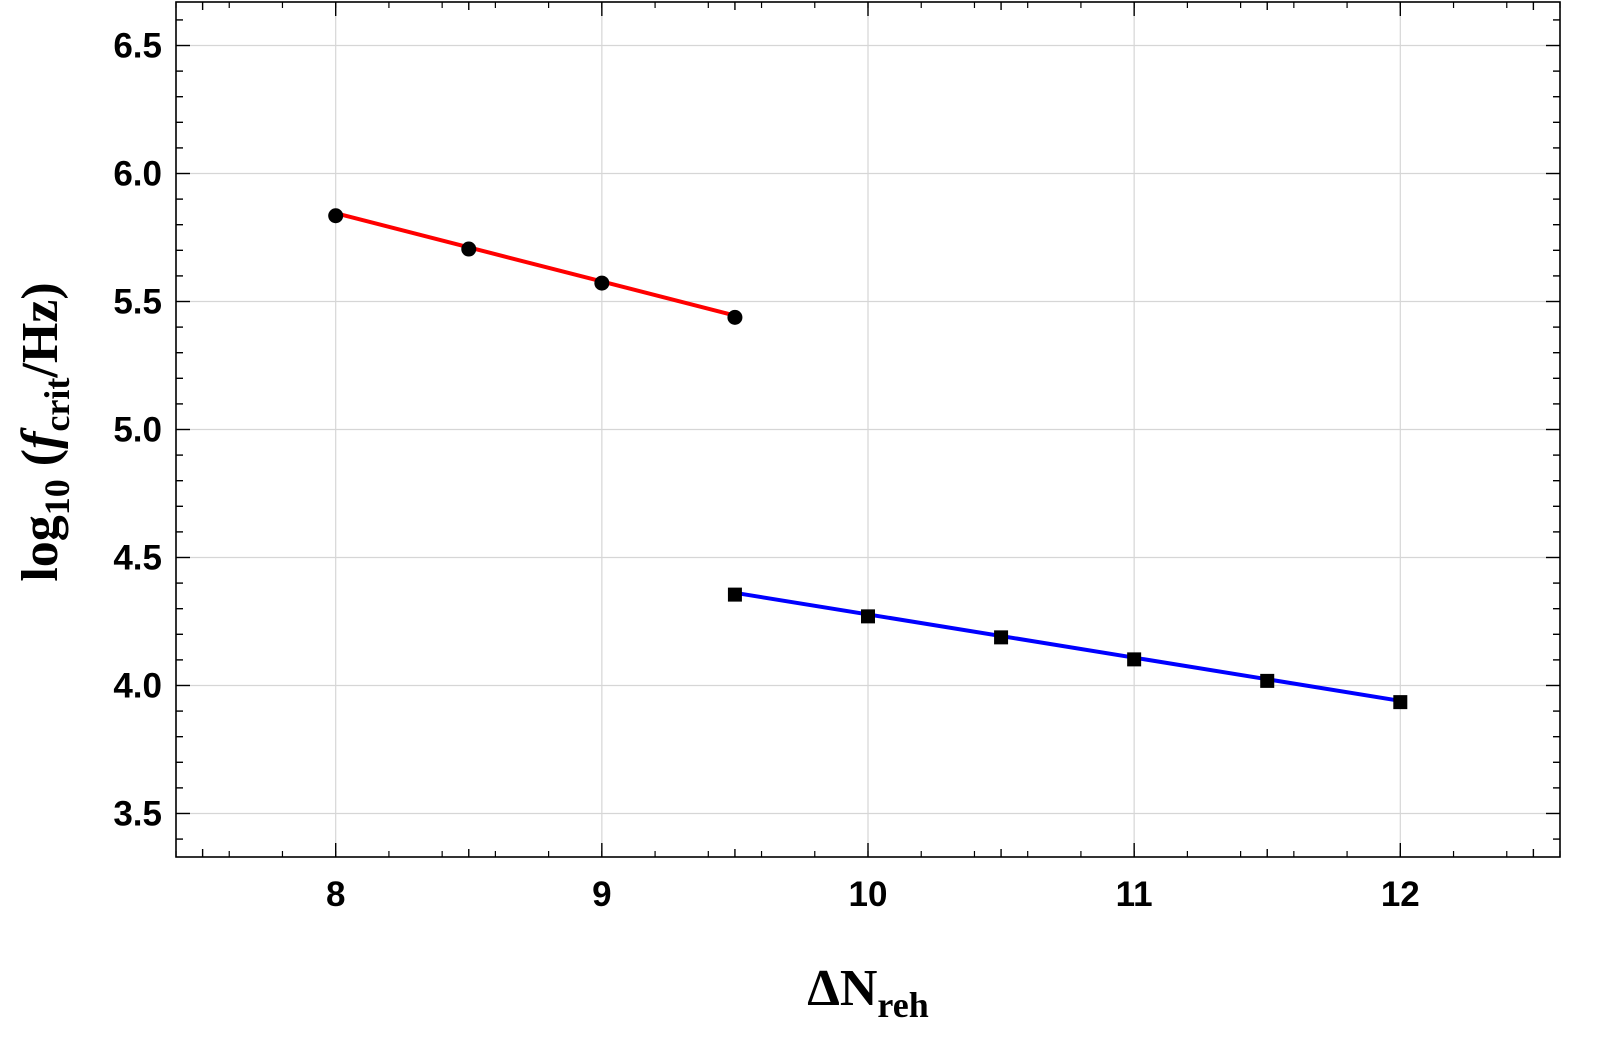 The height and width of the screenshot is (1041, 1601). Describe the element at coordinates (137, 46) in the screenshot. I see `y-tick-label: 6.5` at that location.